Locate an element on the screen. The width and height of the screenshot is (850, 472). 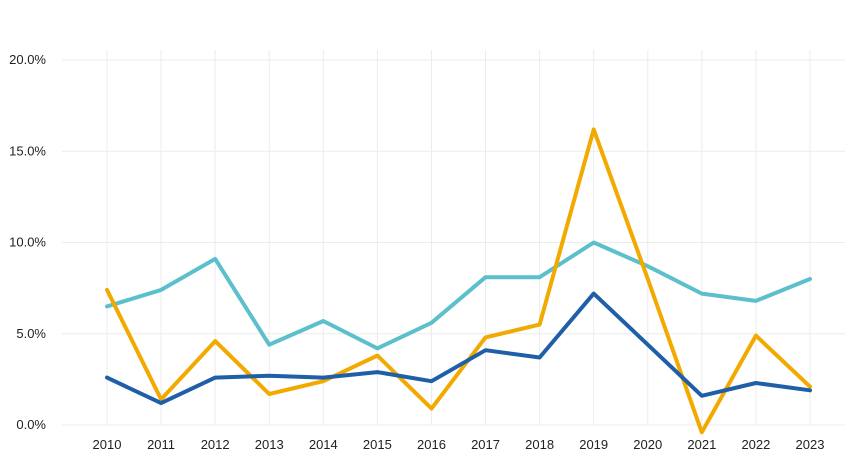
x-tick-label: 2023 is located at coordinates (810, 444).